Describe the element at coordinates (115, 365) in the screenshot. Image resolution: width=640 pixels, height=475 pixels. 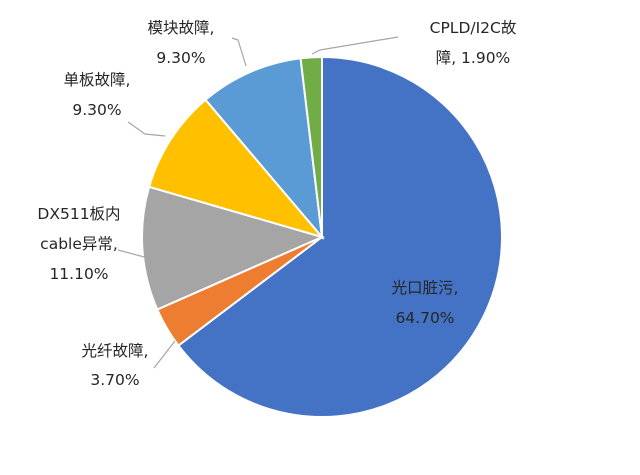
I see `data-label-1: 光纤故障, 3.70%` at that location.